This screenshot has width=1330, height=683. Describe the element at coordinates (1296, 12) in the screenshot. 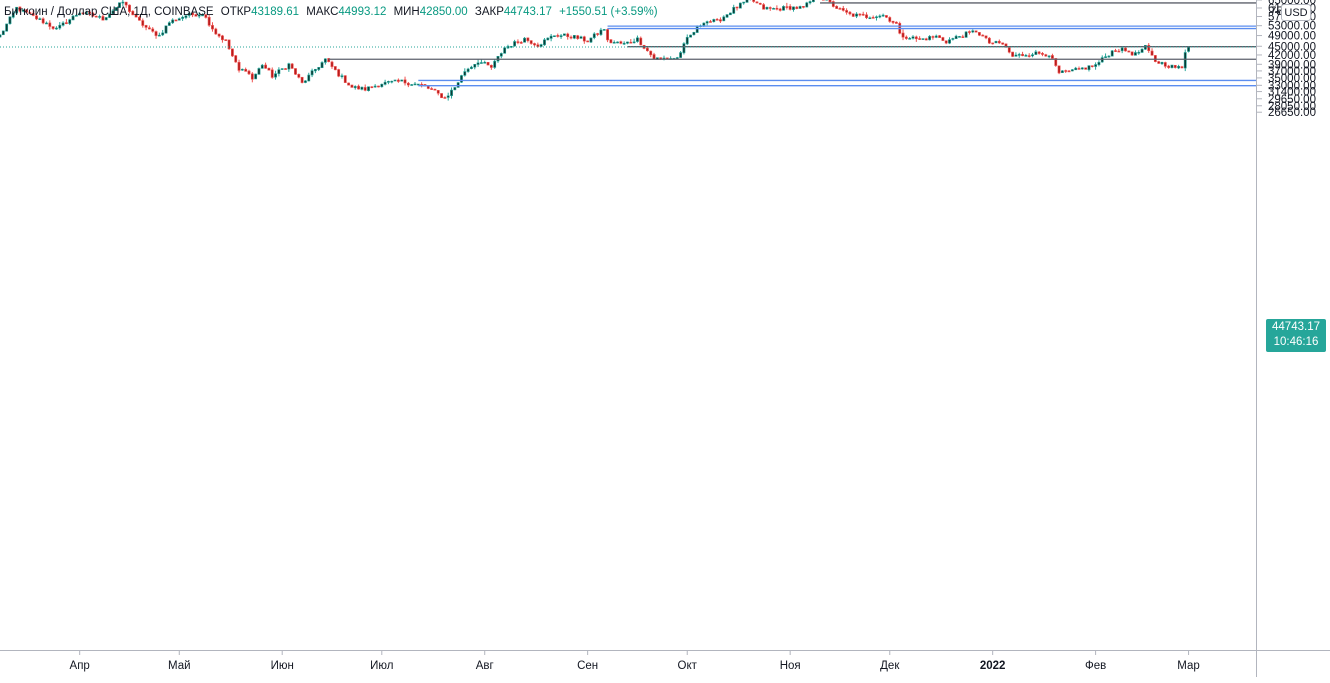

I see `currency-unit-button: USD` at that location.